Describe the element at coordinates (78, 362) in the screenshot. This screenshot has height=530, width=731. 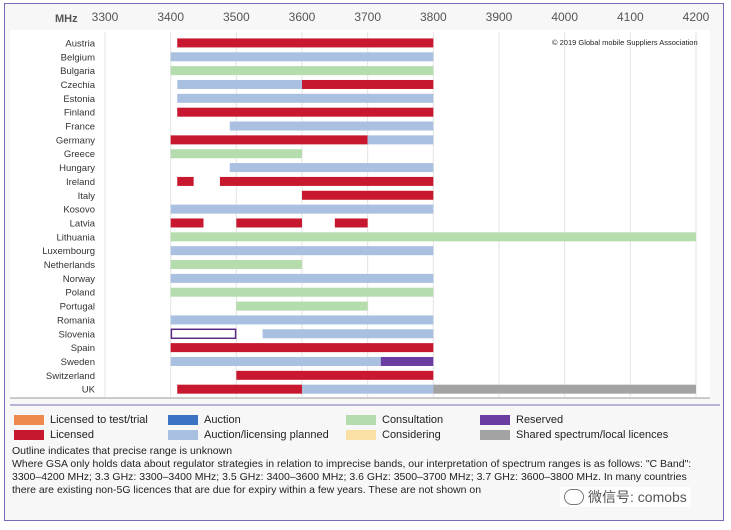
I see `y-tick-label: Sweden` at that location.